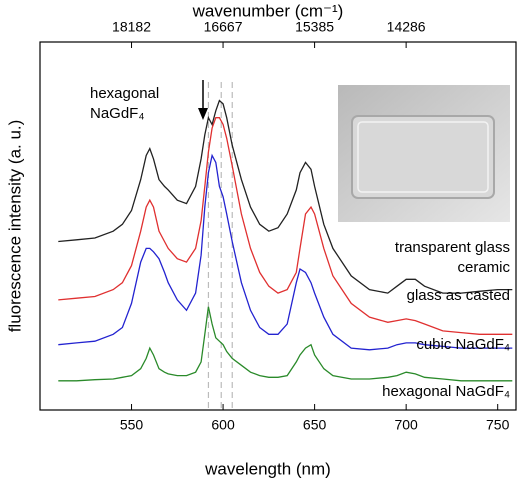  Describe the element at coordinates (498, 425) in the screenshot. I see `x-tick-label: 750` at that location.